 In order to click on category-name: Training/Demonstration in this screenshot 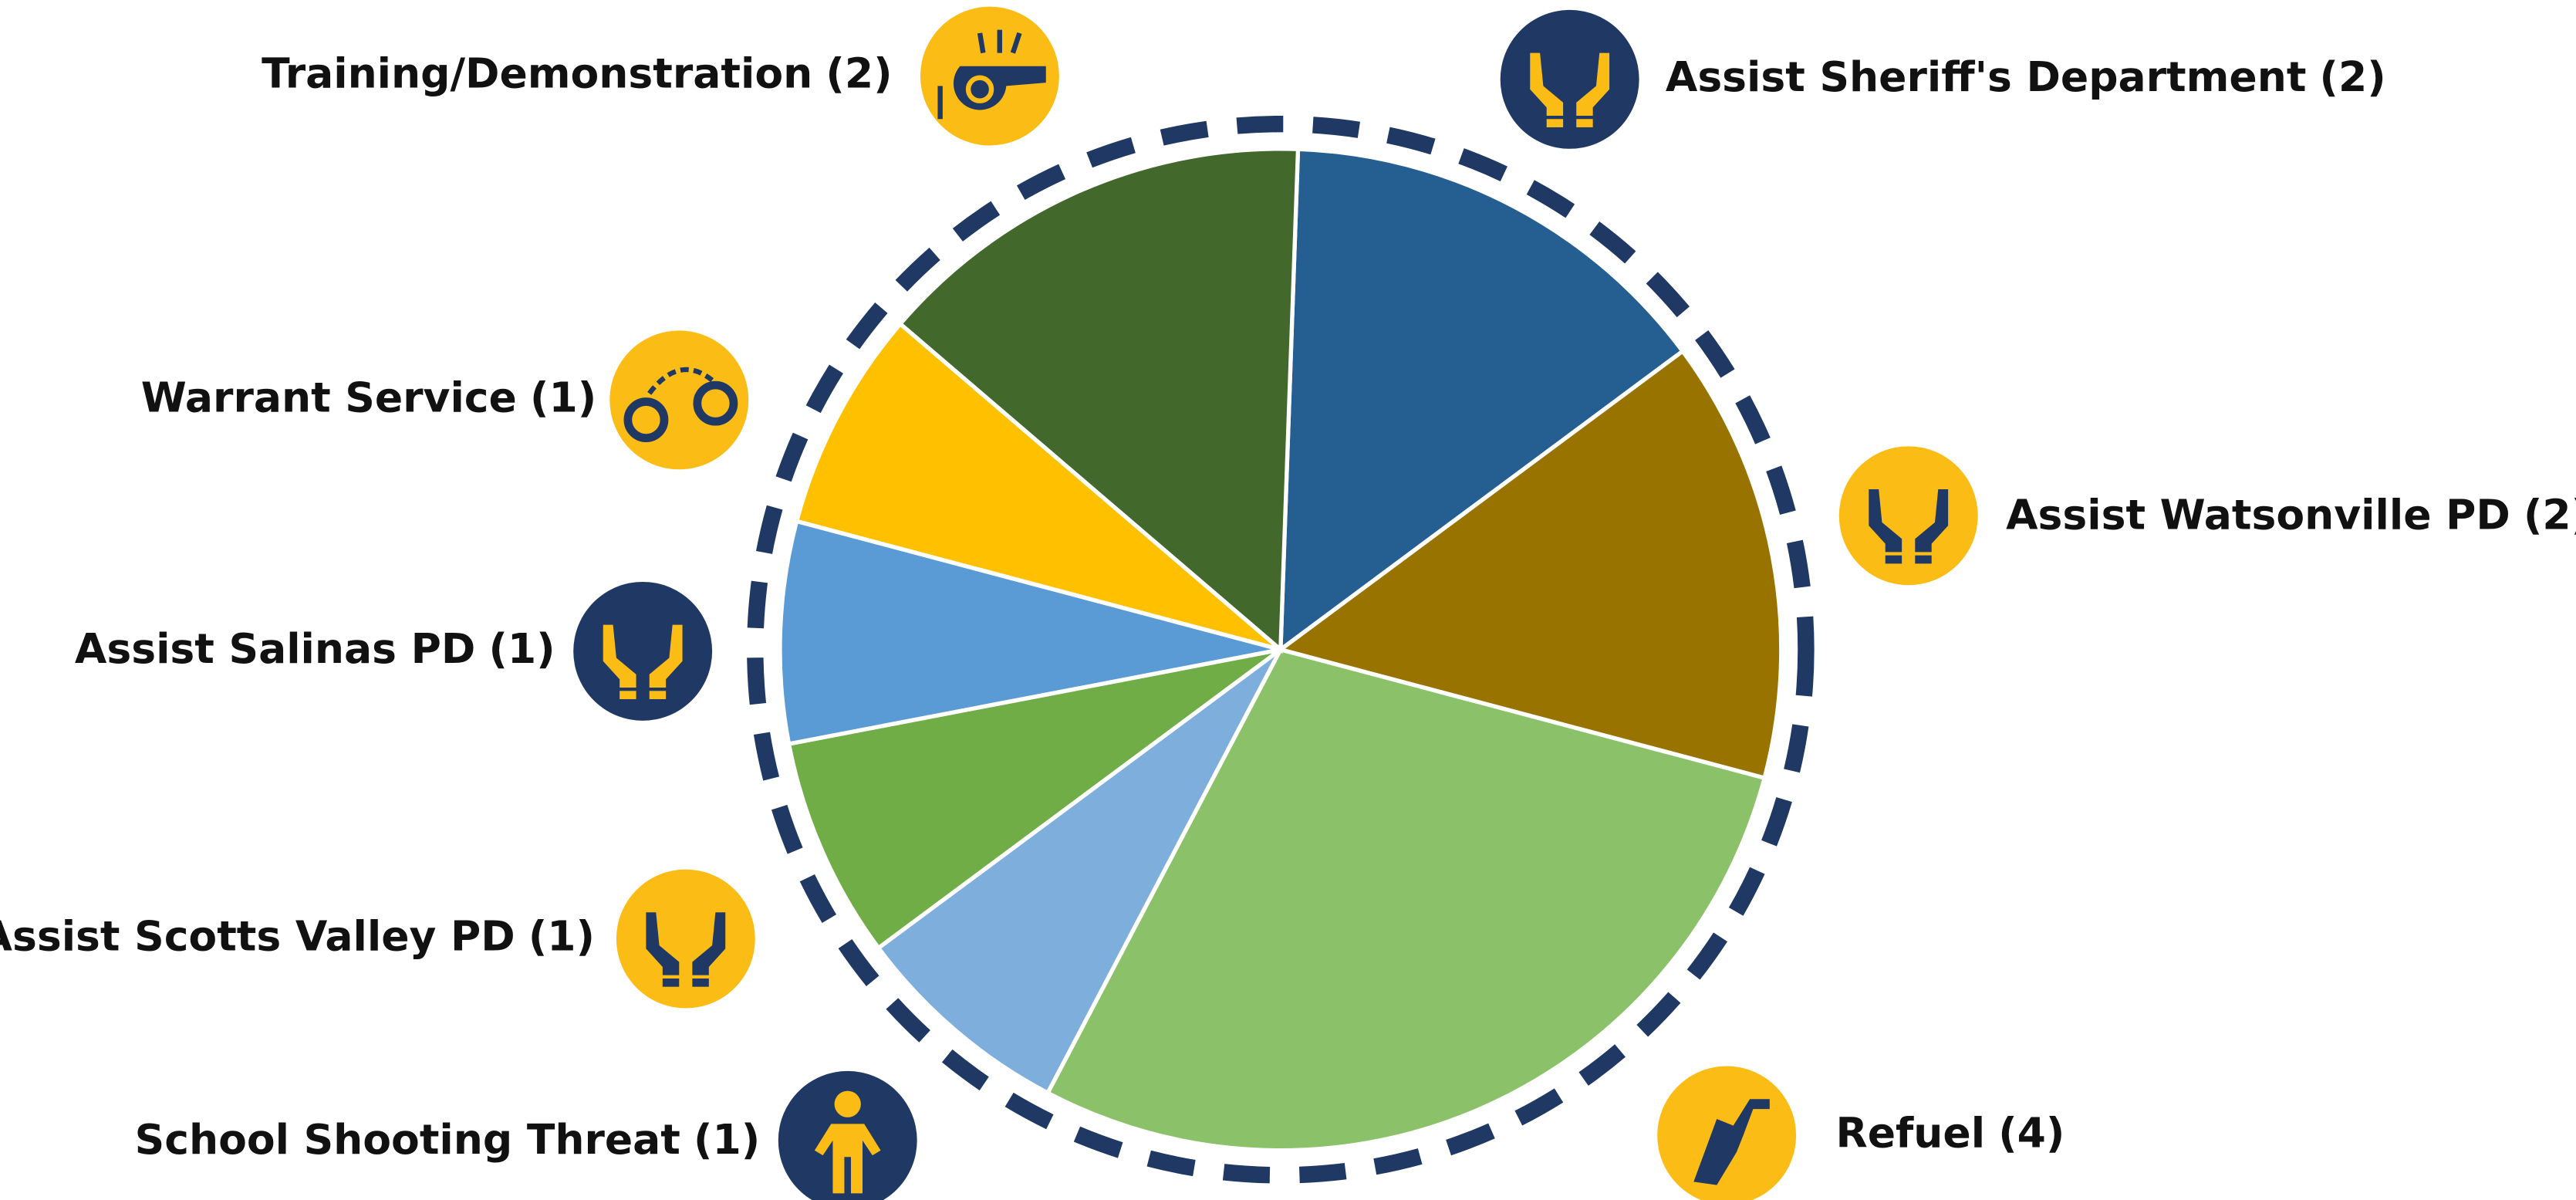, I will do `click(537, 73)`.